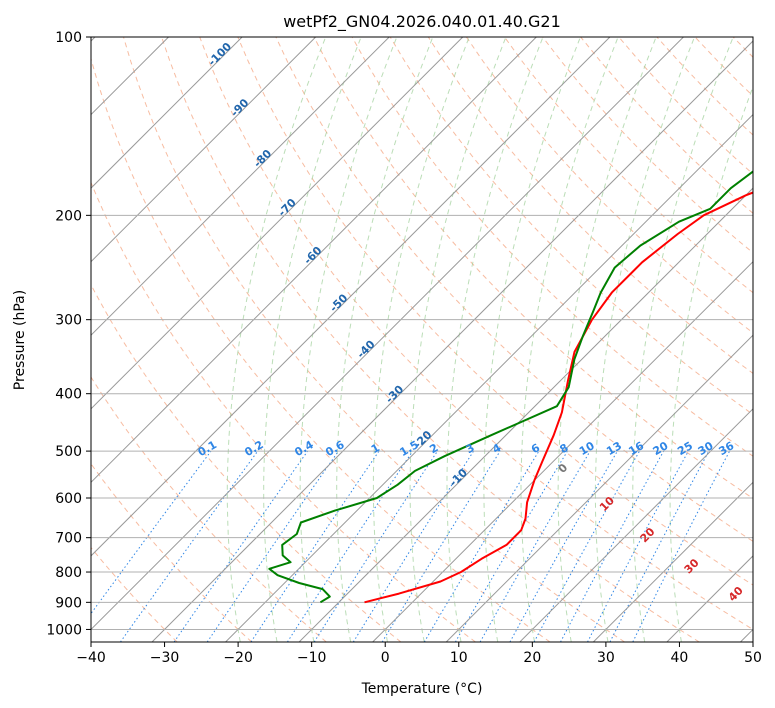 Image resolution: width=775 pixels, height=708 pixels. Describe the element at coordinates (68, 38) in the screenshot. I see `y-tick-label: 100` at that location.